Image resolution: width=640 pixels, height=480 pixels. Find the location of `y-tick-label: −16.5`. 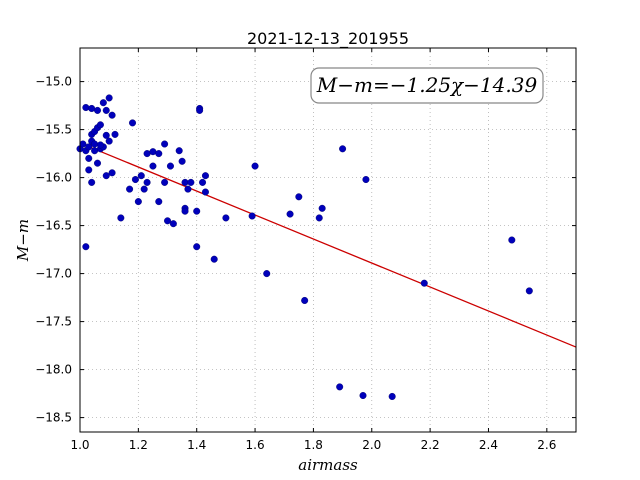

y-tick-label: −16.5 is located at coordinates (53, 226).